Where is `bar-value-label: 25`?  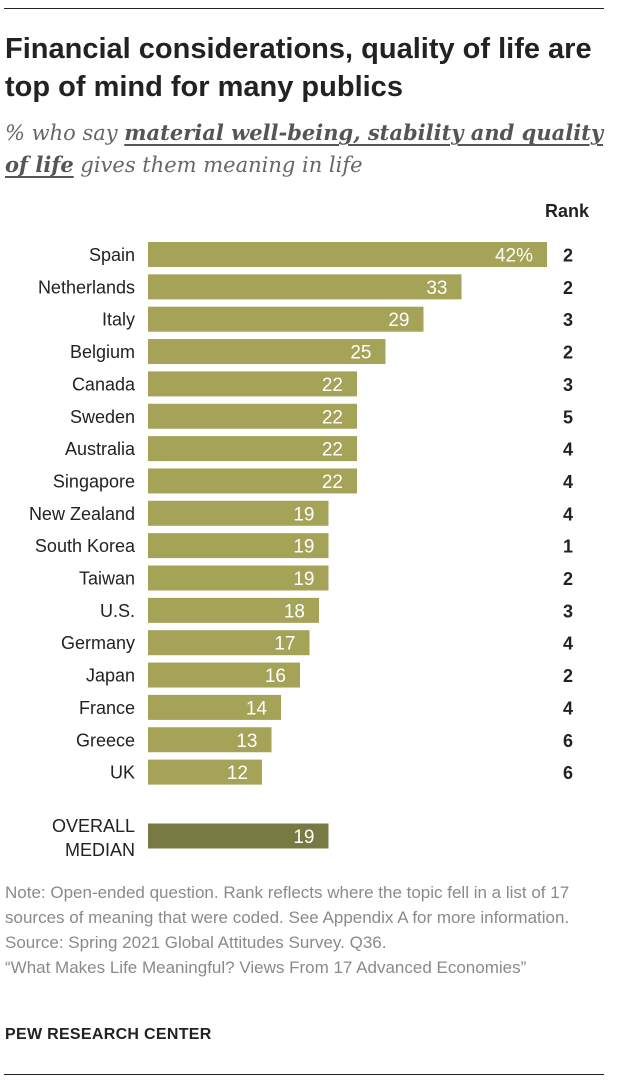 bar-value-label: 25 is located at coordinates (360, 353).